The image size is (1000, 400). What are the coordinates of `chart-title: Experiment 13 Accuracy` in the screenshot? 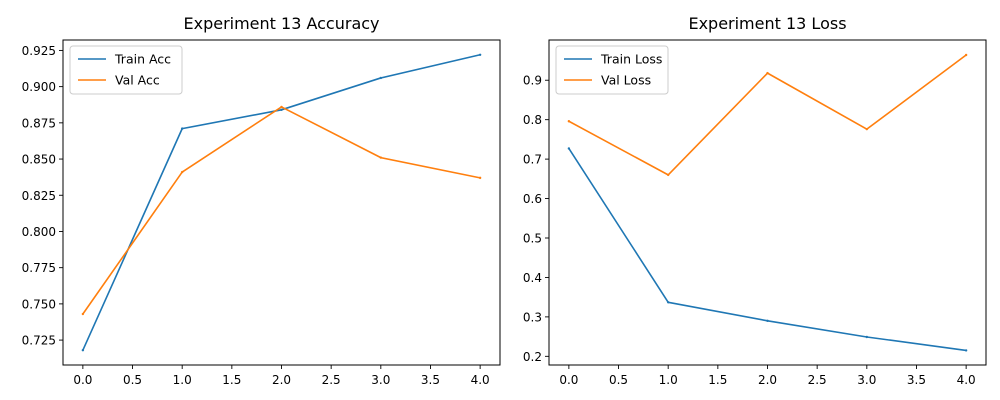 It's located at (281, 23).